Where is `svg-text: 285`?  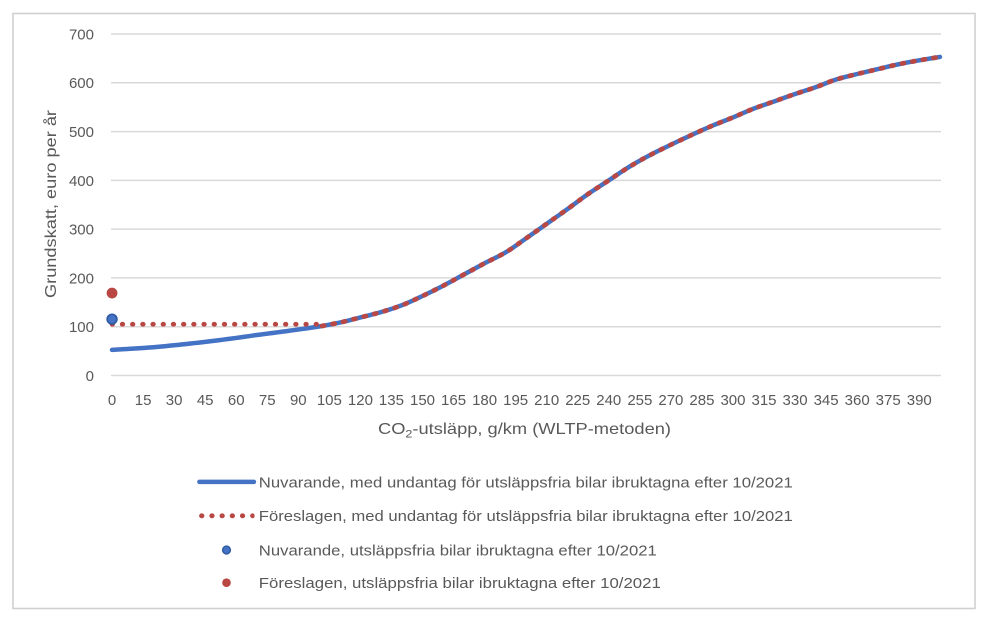
svg-text: 285 is located at coordinates (701, 400).